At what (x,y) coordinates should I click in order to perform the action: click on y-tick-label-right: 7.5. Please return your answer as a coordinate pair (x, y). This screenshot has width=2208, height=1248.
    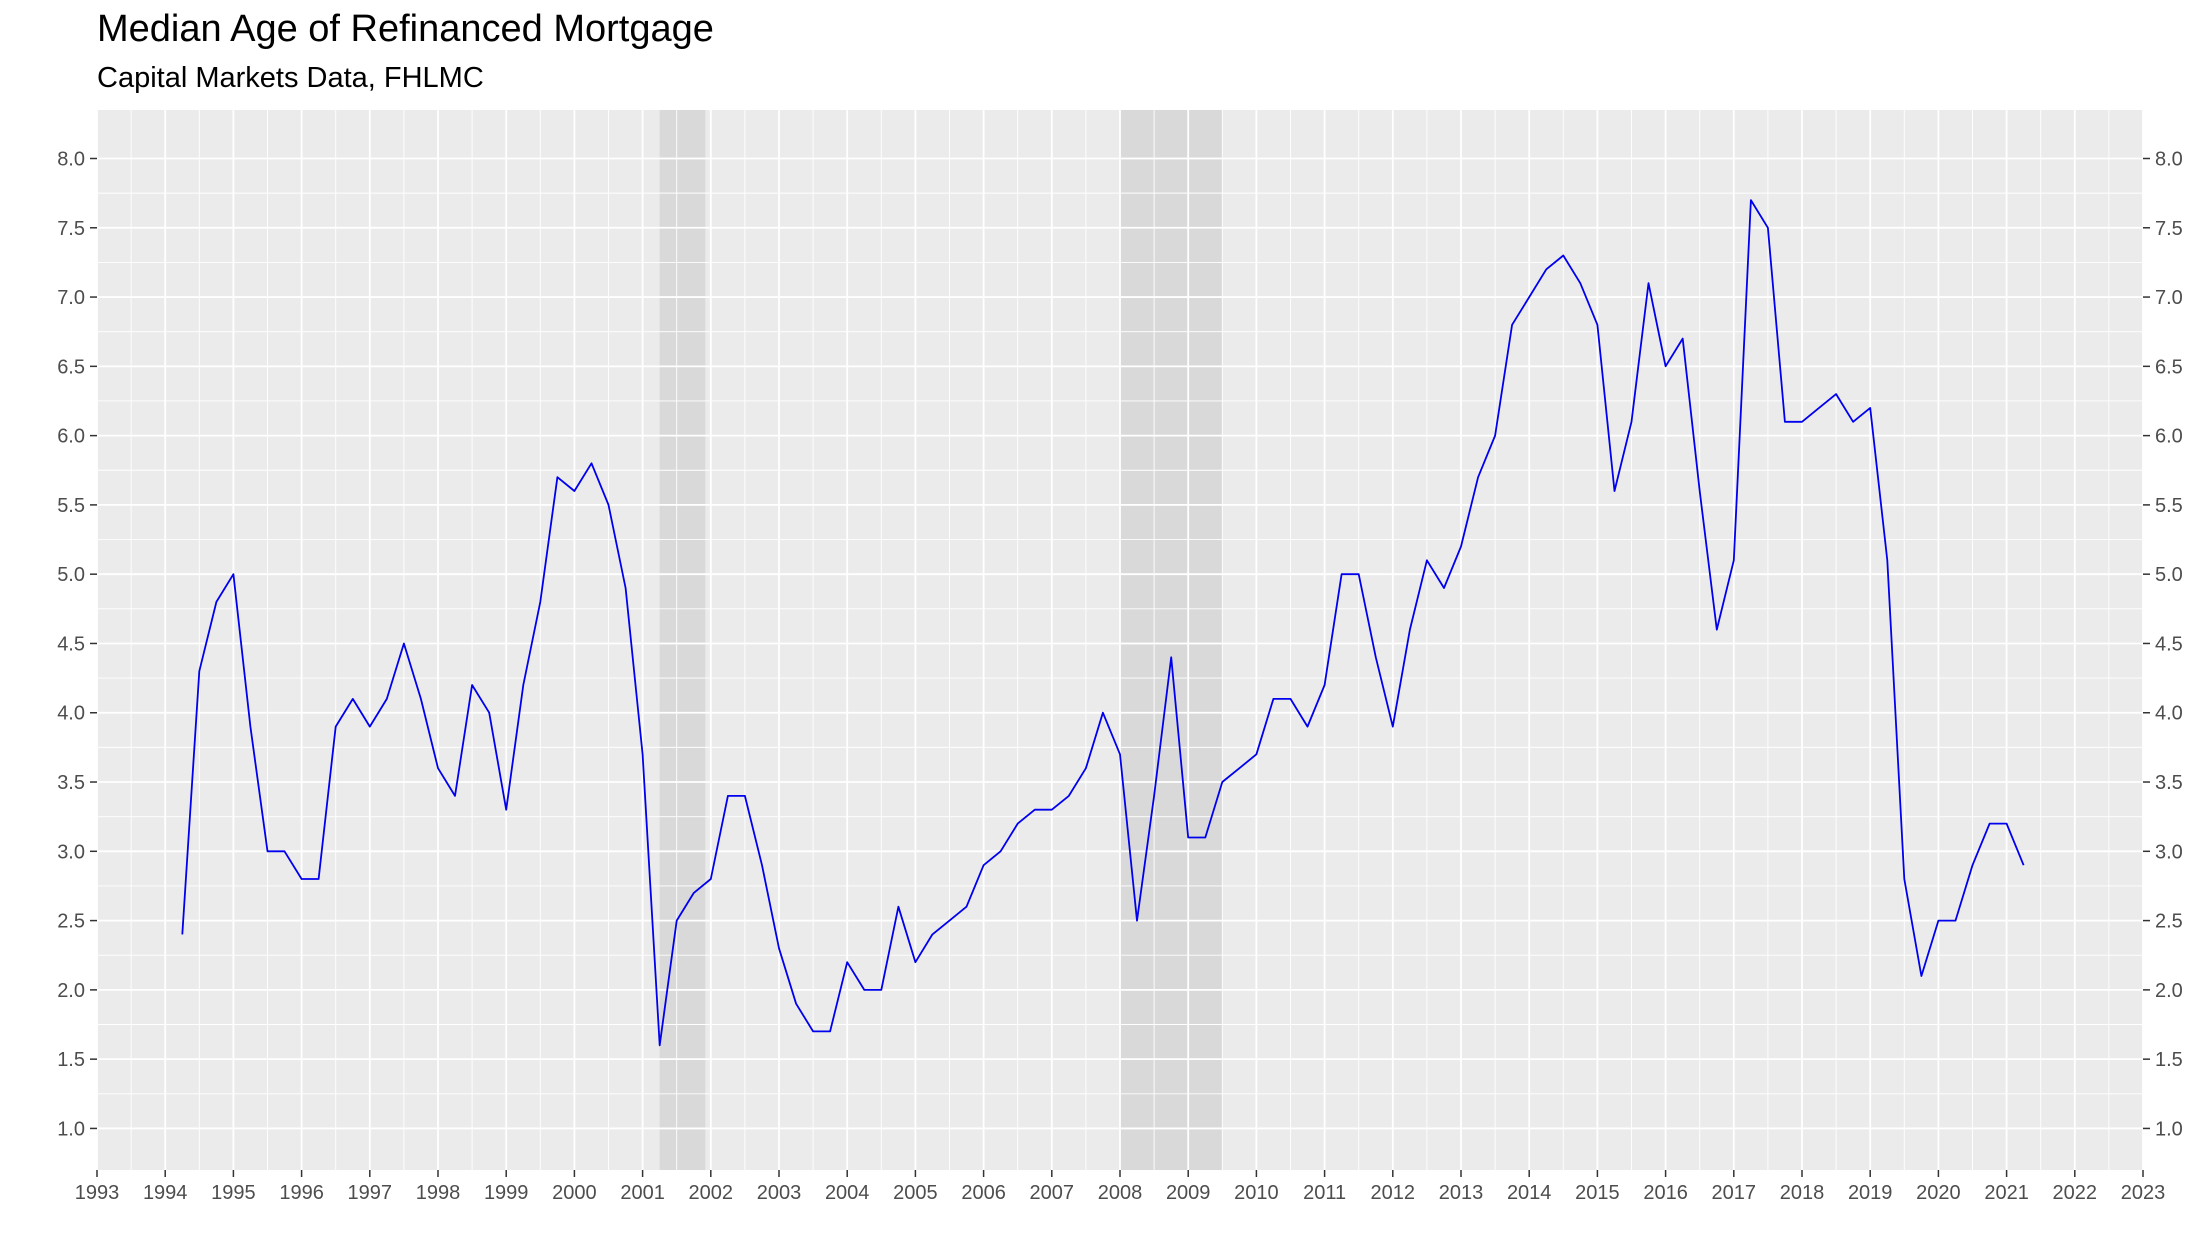
    Looking at the image, I should click on (2169, 229).